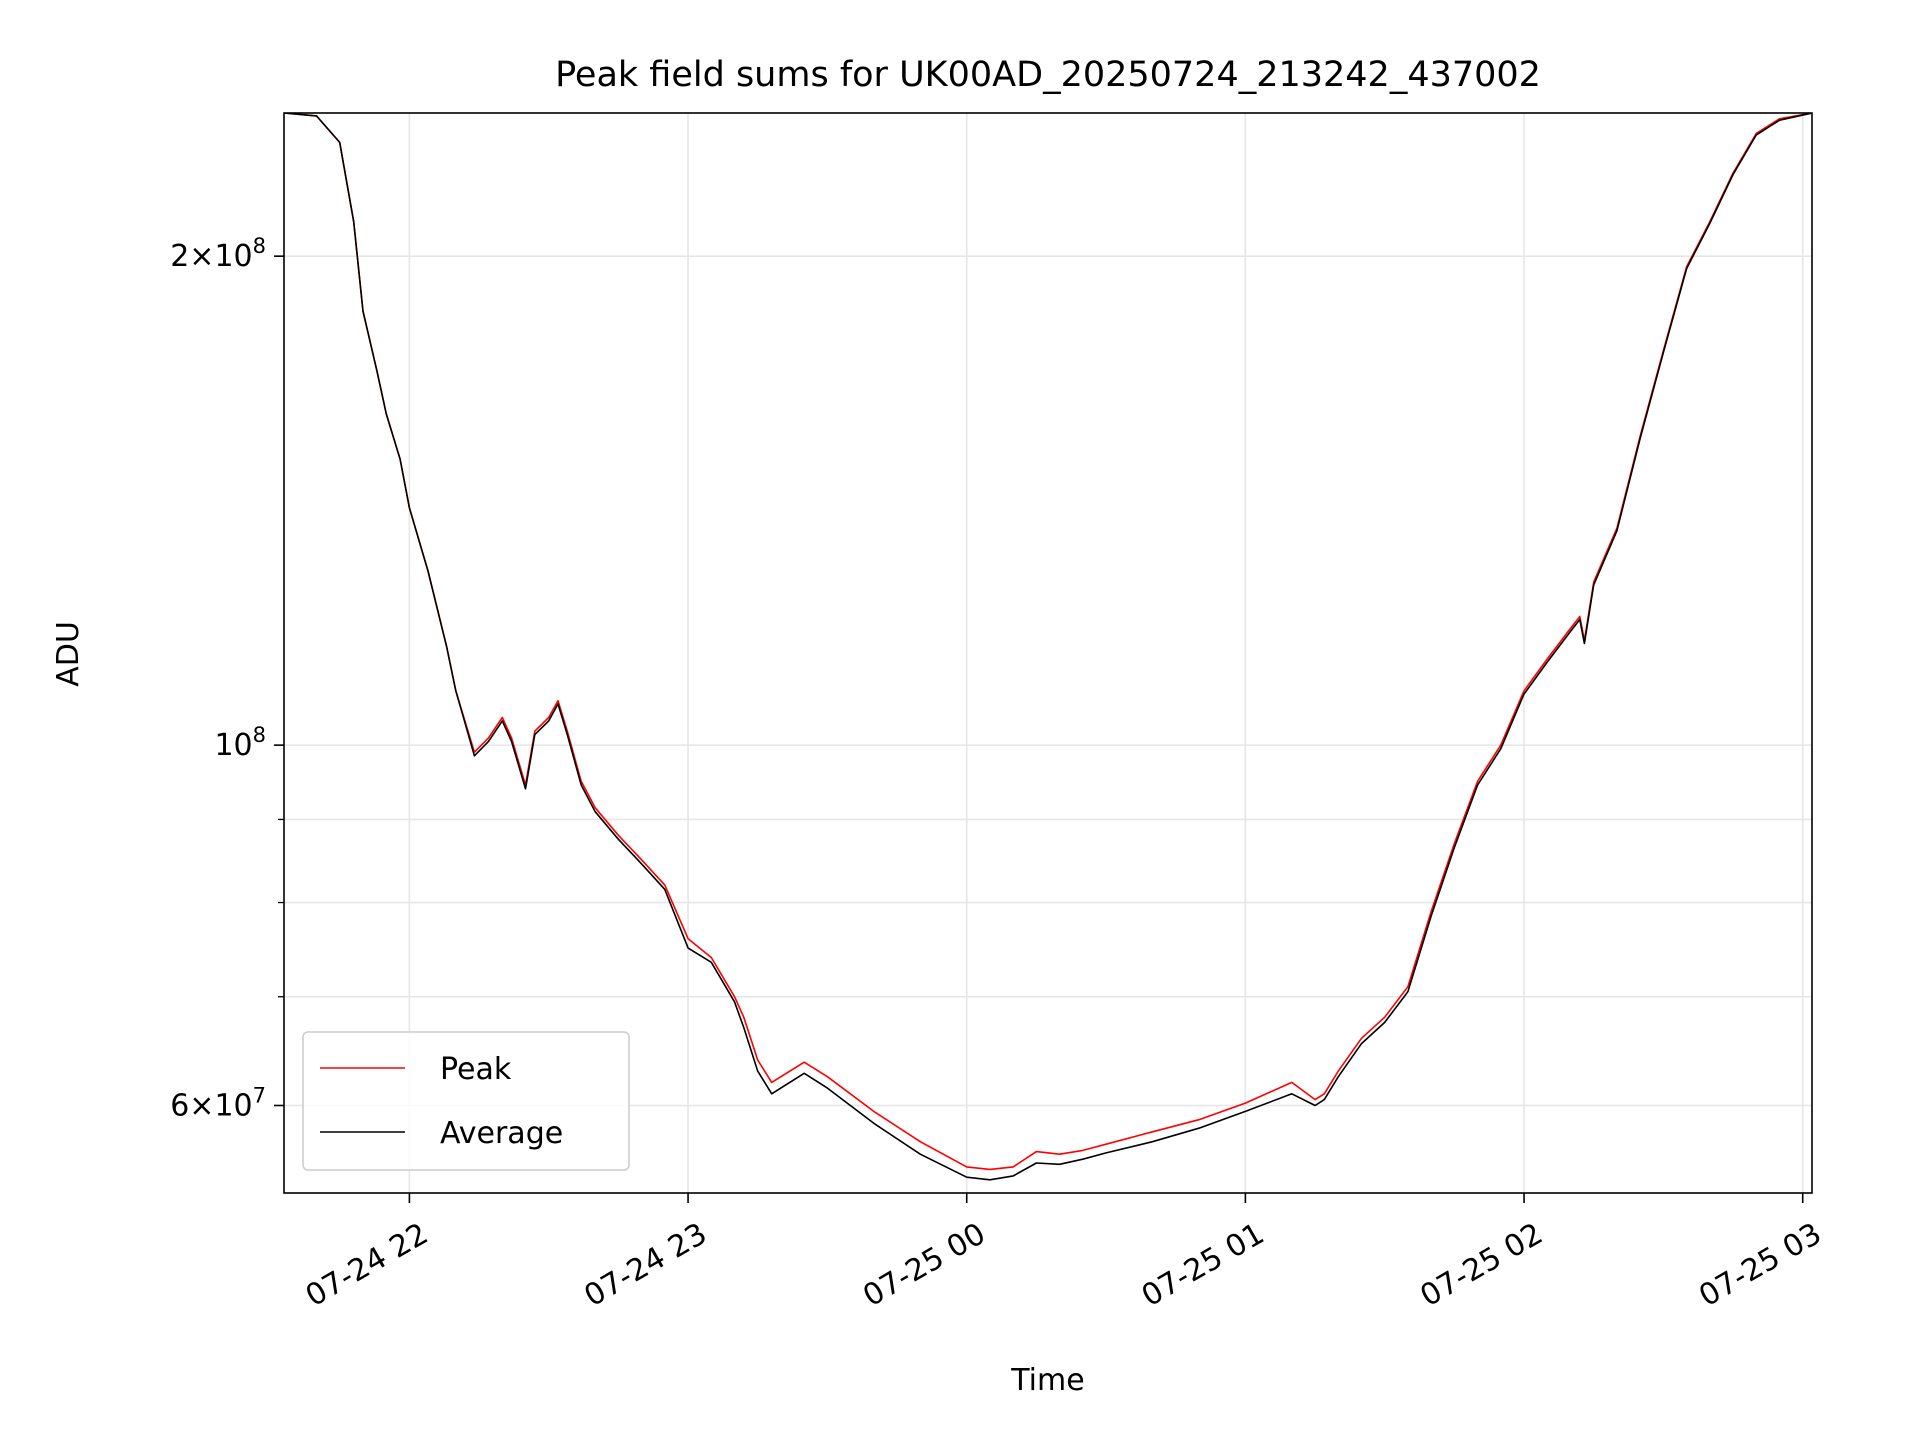 Image resolution: width=1920 pixels, height=1440 pixels. Describe the element at coordinates (218, 254) in the screenshot. I see `y-tick-label: 2×108` at that location.